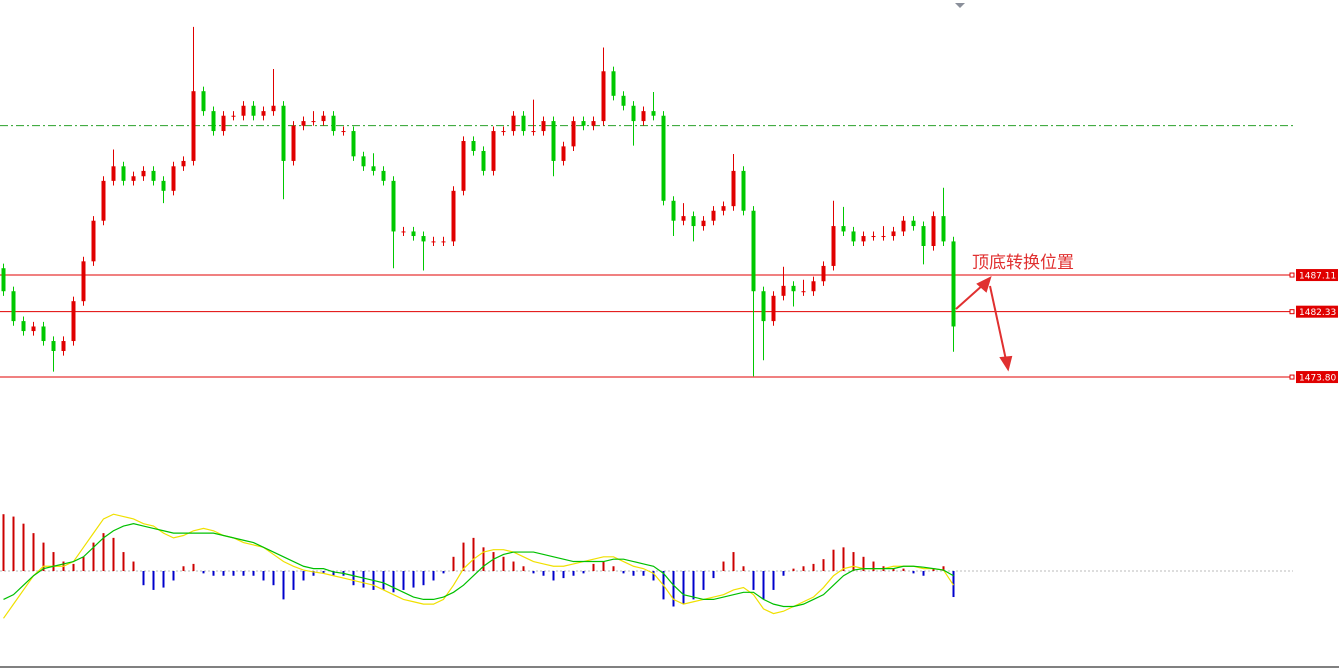 This screenshot has height=670, width=1339. I want to click on scroll-marker, so click(960, 5).